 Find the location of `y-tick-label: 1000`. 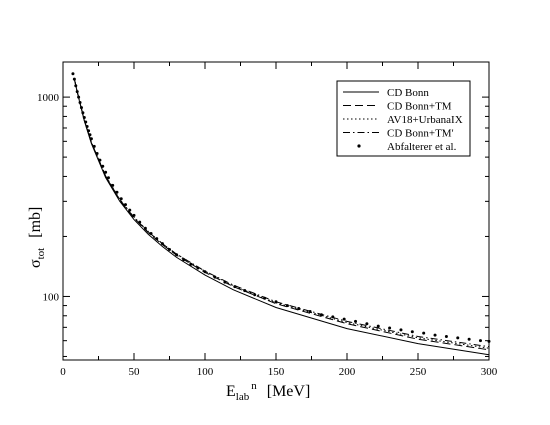

y-tick-label: 1000 is located at coordinates (48, 98).